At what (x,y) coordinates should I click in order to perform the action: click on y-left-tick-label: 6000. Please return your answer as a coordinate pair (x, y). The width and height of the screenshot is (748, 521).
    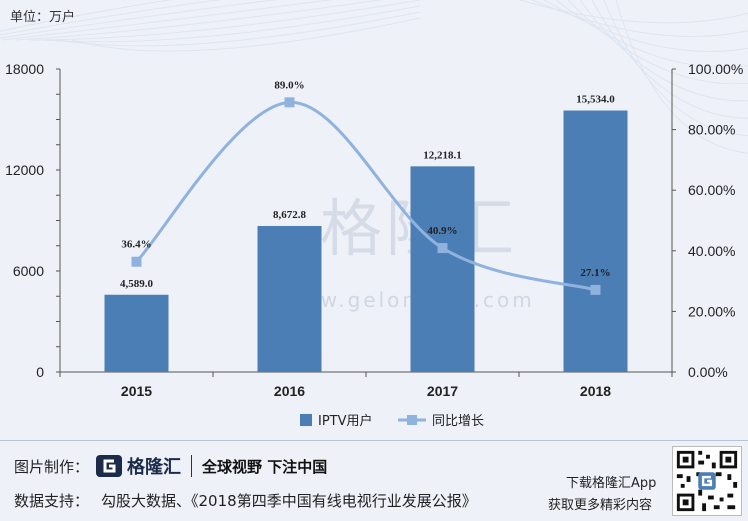
    Looking at the image, I should click on (28, 271).